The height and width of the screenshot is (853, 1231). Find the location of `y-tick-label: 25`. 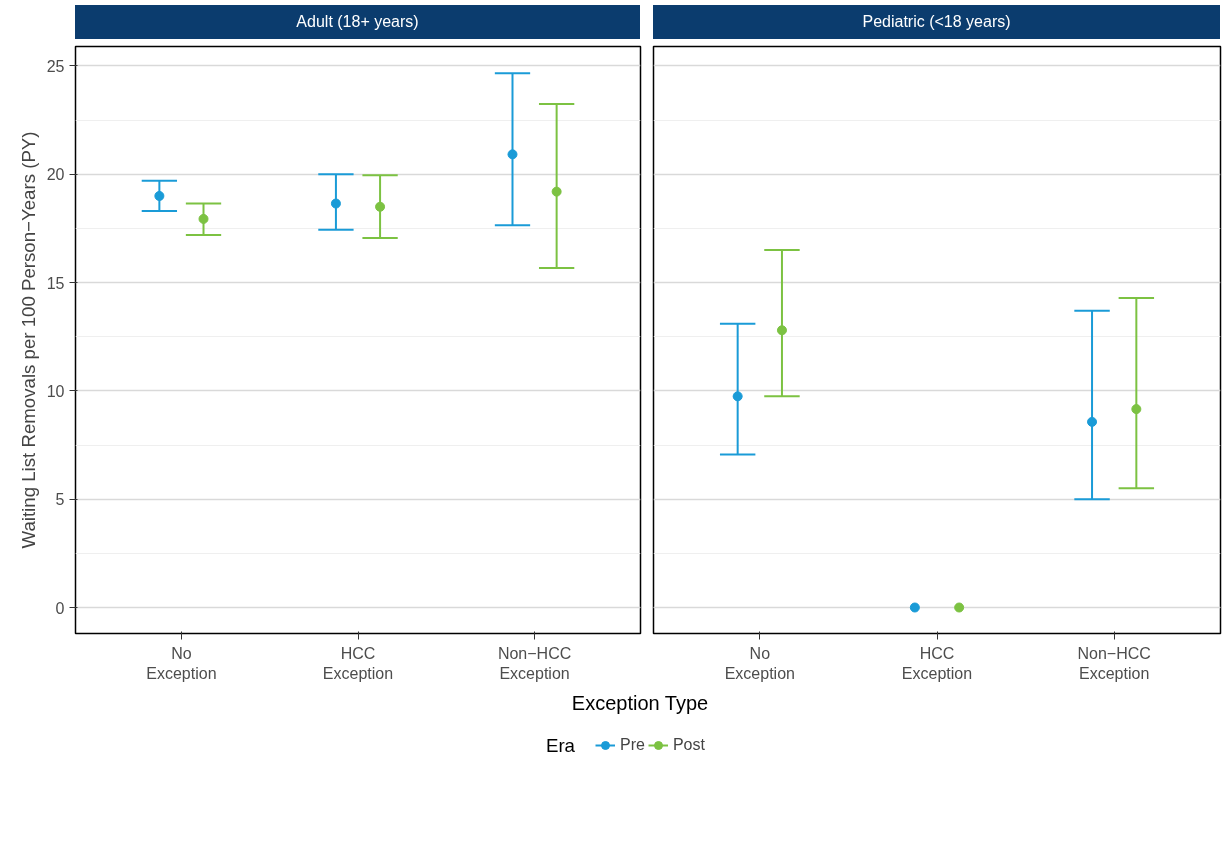

y-tick-label: 25 is located at coordinates (55, 66).